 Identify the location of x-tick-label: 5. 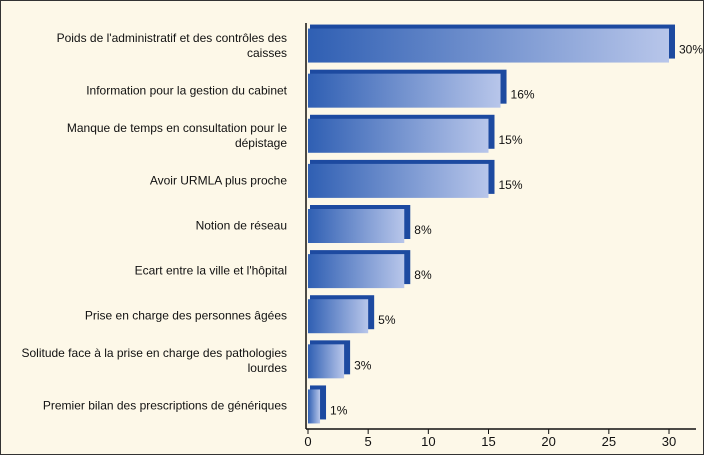
(368, 441).